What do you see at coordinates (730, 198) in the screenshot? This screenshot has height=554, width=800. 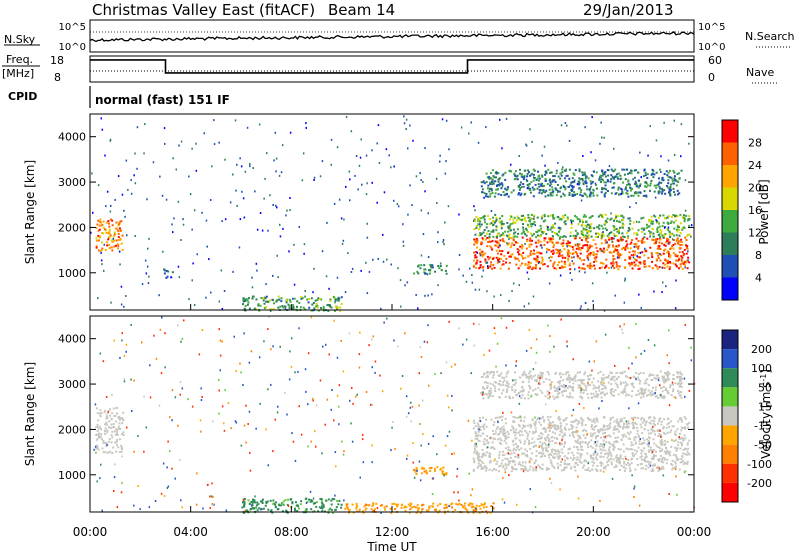 I see `power-colorbar-swatch` at bounding box center [730, 198].